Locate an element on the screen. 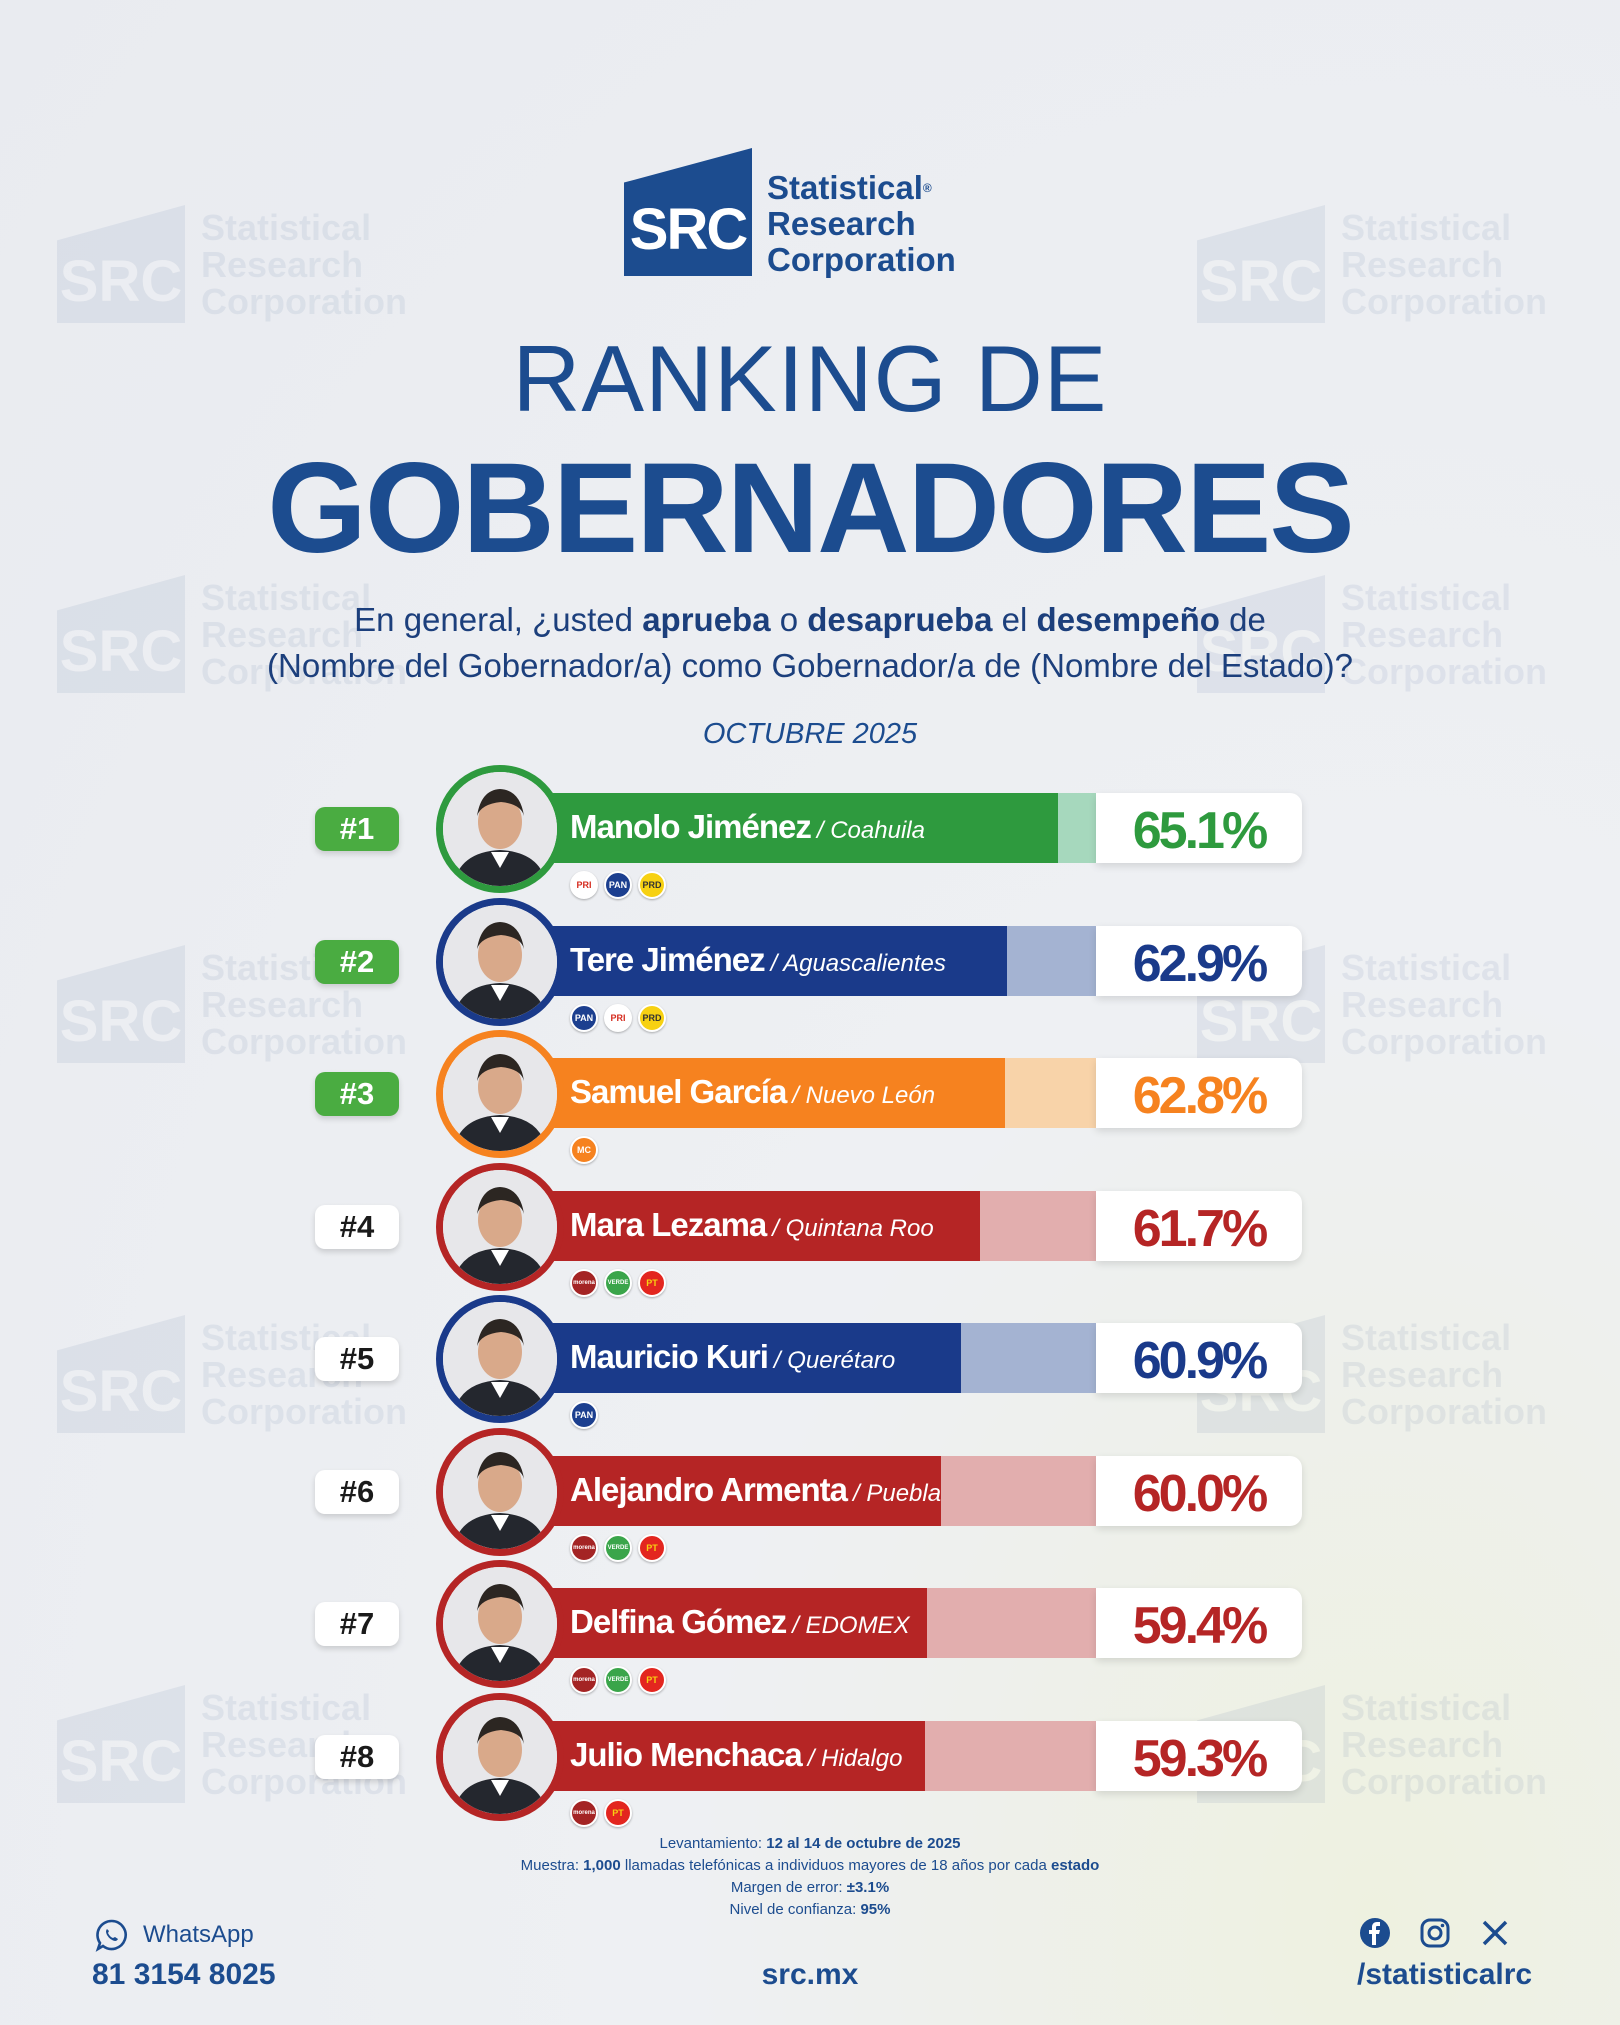 This screenshot has height=2025, width=1620. facebook-icon is located at coordinates (1375, 1933).